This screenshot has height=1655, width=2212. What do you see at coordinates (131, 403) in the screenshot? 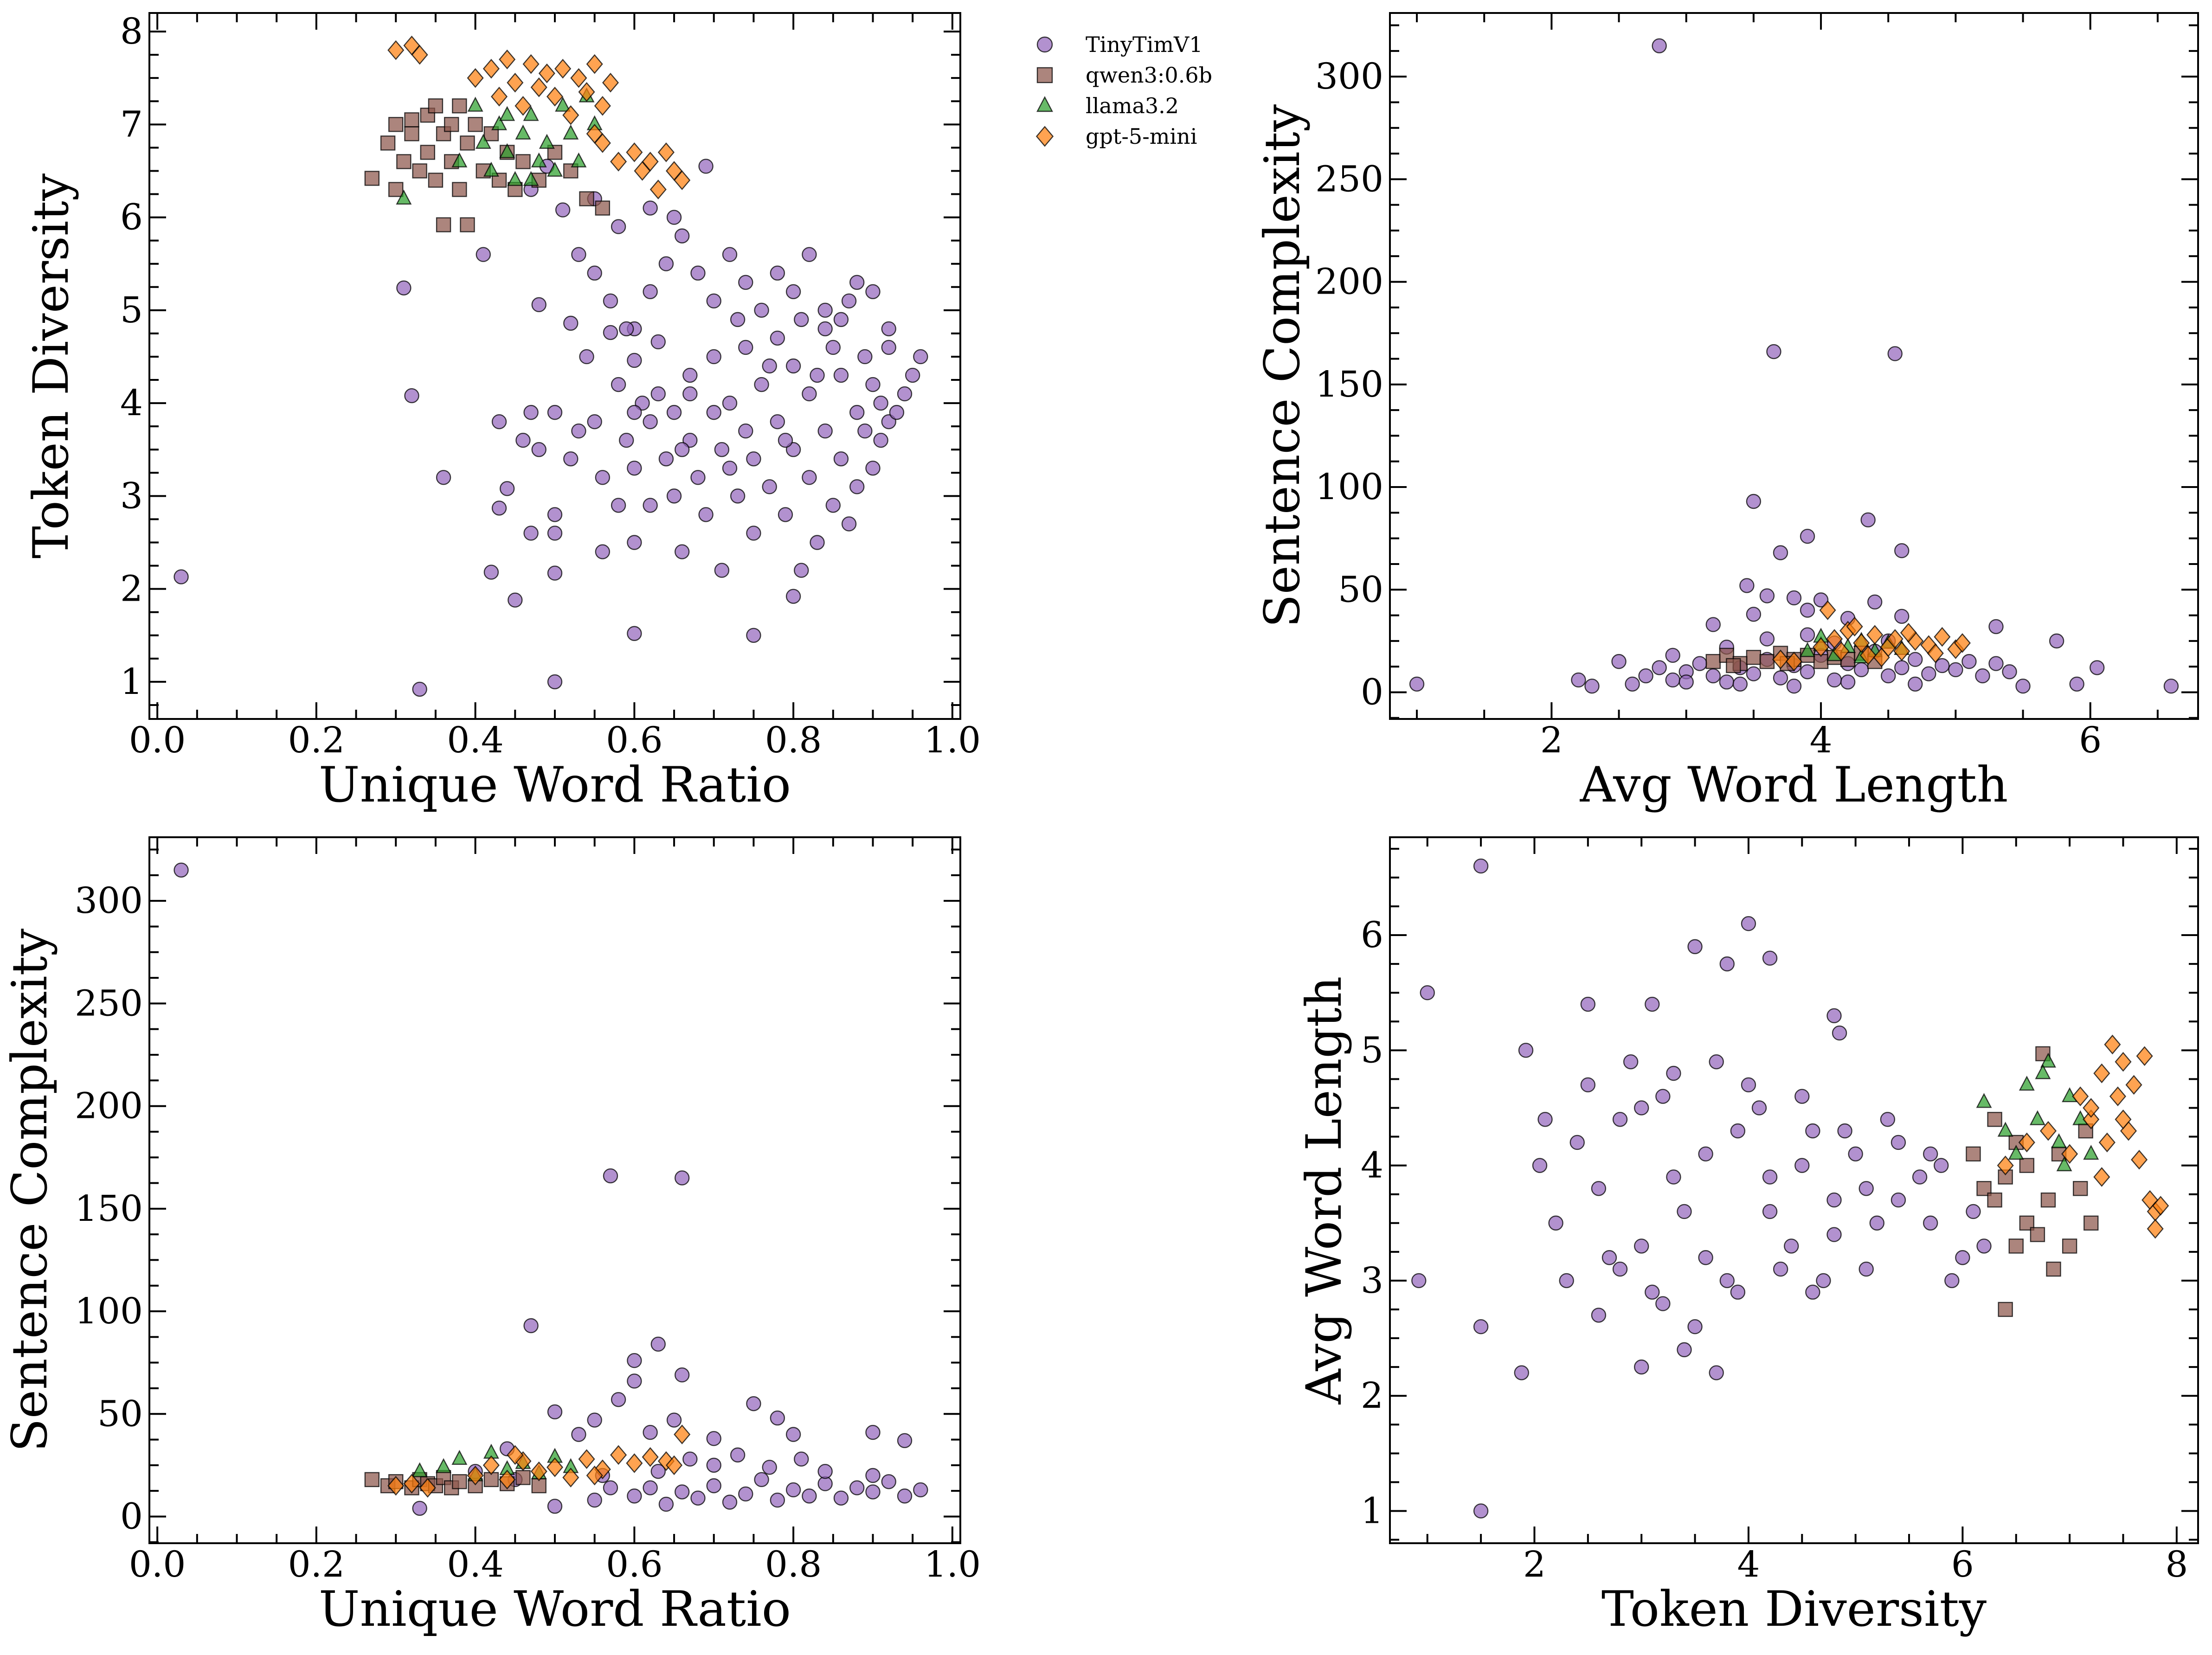
I see `y-tick-label: 4` at bounding box center [131, 403].